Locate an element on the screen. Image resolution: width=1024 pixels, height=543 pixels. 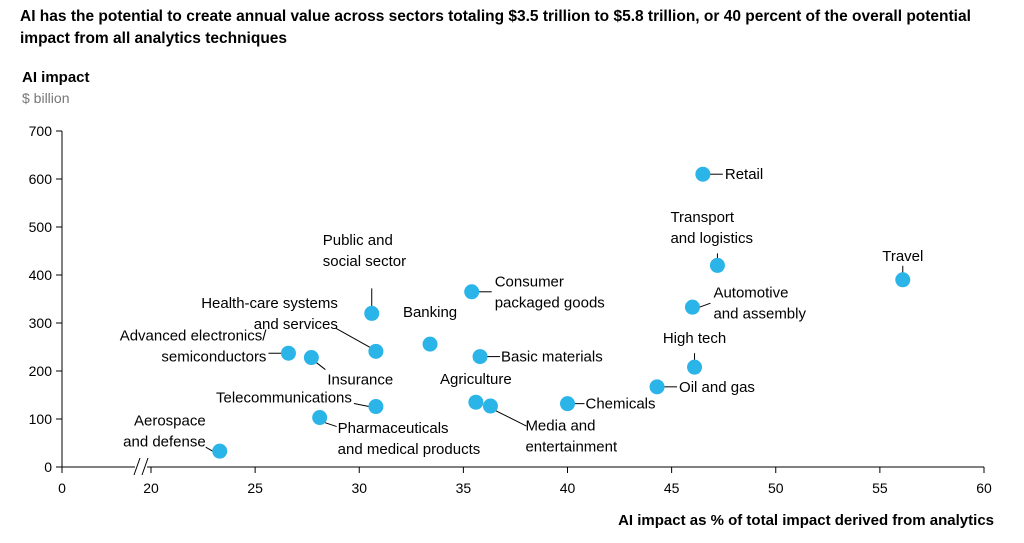
x-tick-label: 35 is located at coordinates (464, 488).